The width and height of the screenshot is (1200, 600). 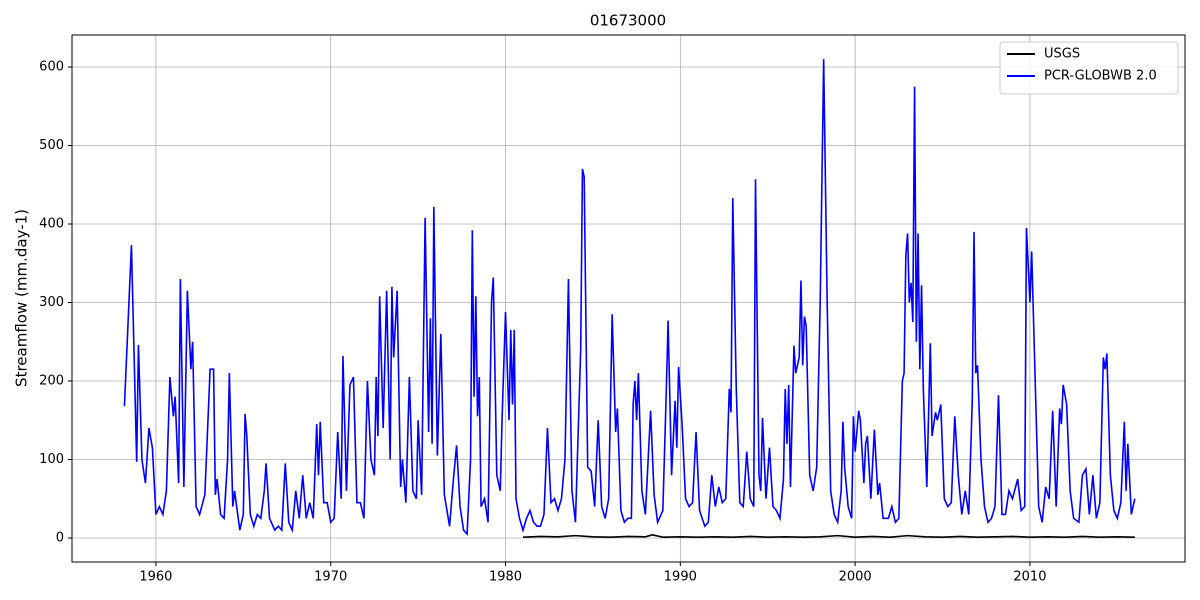 What do you see at coordinates (51, 224) in the screenshot?
I see `y-tick-label: 400` at bounding box center [51, 224].